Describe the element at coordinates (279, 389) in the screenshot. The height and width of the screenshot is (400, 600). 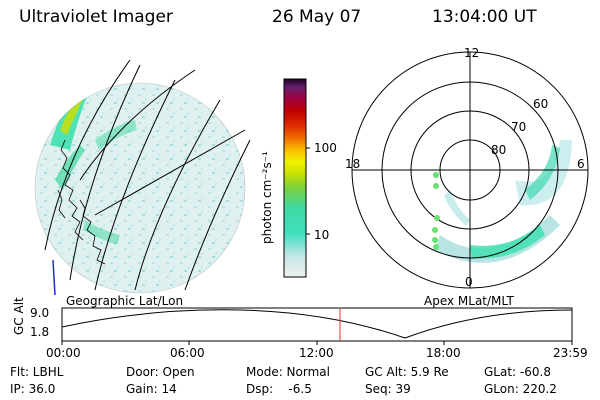
I see `dsp-info: Dsp: -6.5` at that location.